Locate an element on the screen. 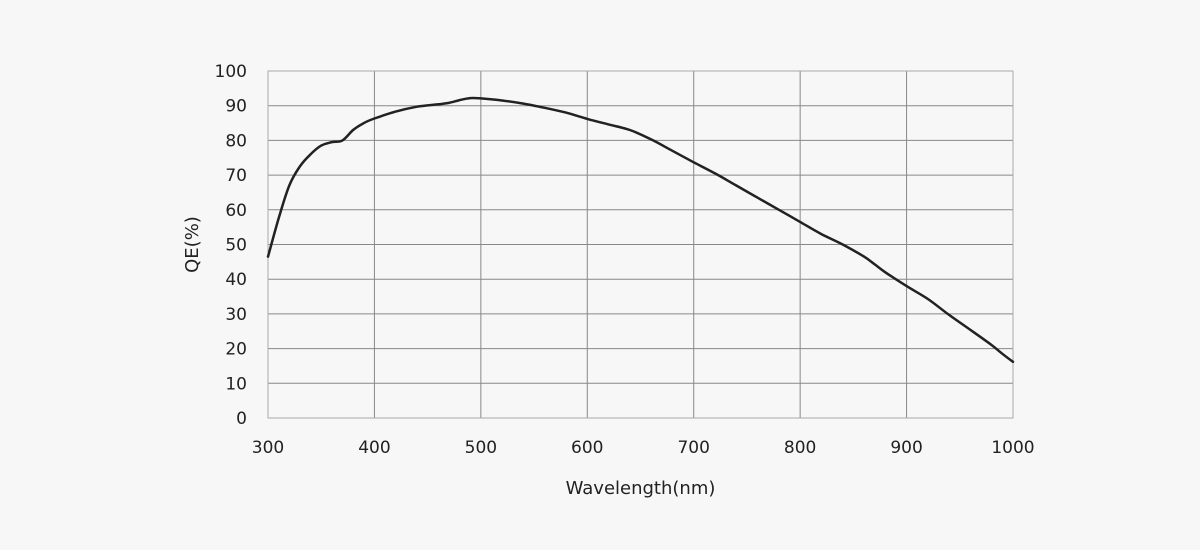  x-tick-label: 400 is located at coordinates (374, 448).